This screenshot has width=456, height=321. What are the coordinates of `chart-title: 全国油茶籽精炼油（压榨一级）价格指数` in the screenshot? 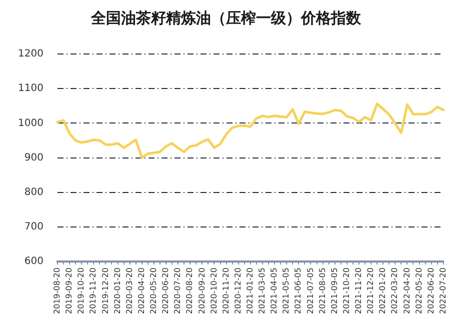 It's located at (226, 17).